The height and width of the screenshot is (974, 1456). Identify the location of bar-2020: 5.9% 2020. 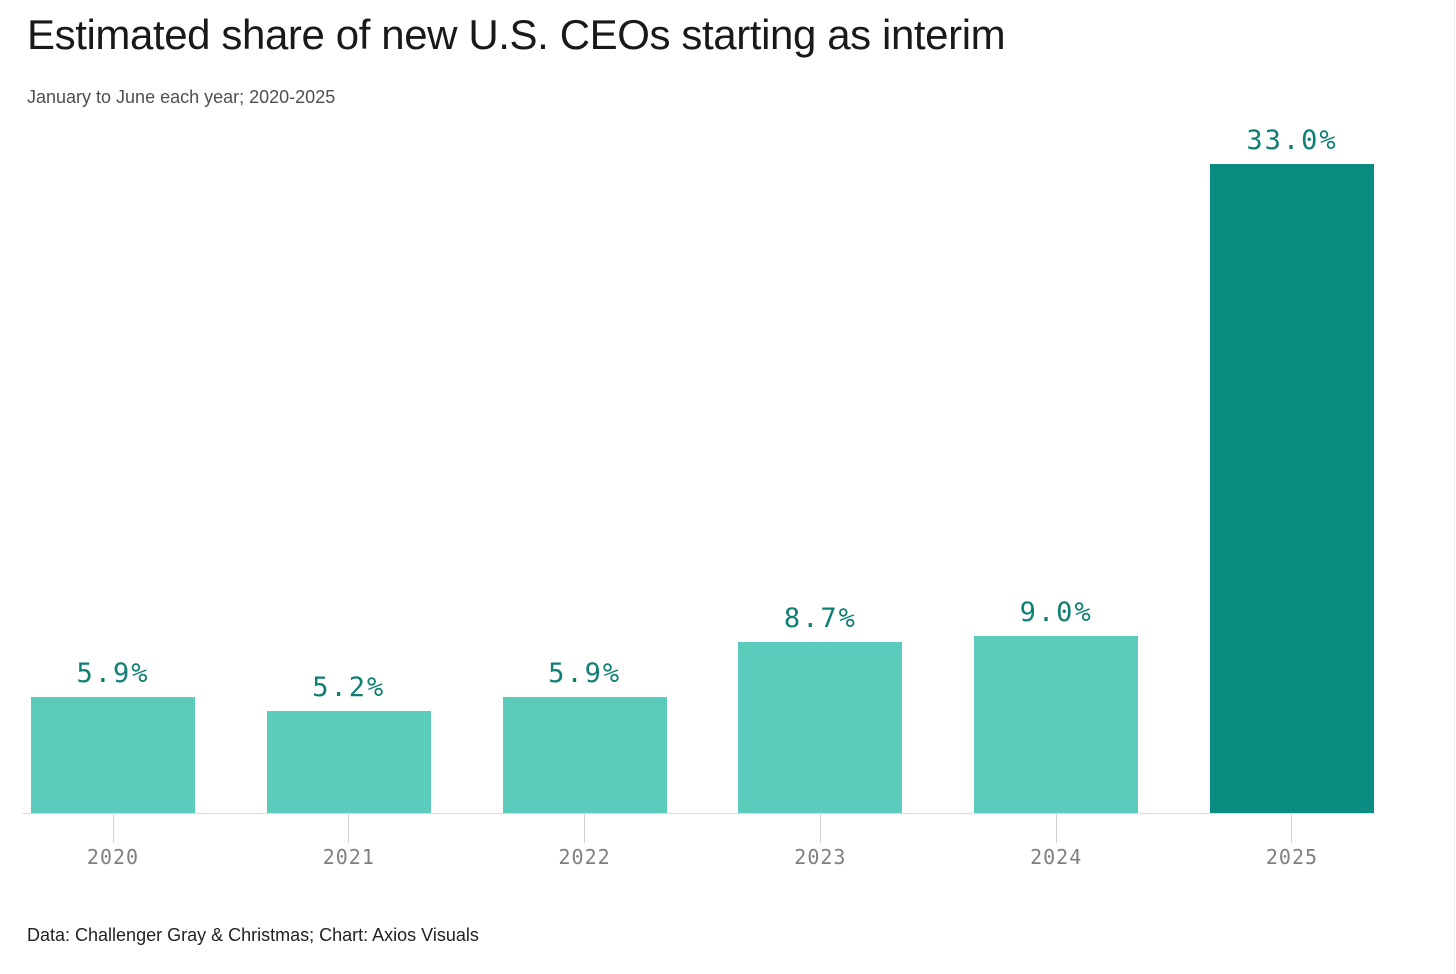
(113, 764).